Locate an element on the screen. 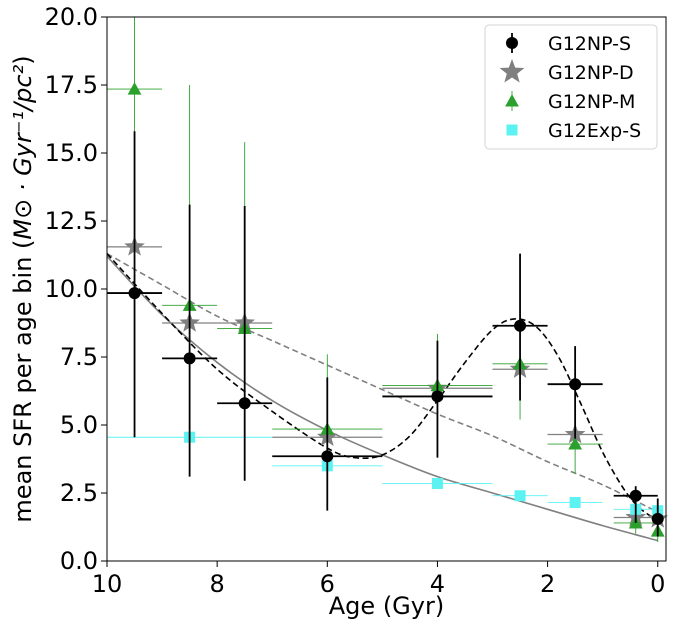  y-tick-label: 20.0 is located at coordinates (71, 17).